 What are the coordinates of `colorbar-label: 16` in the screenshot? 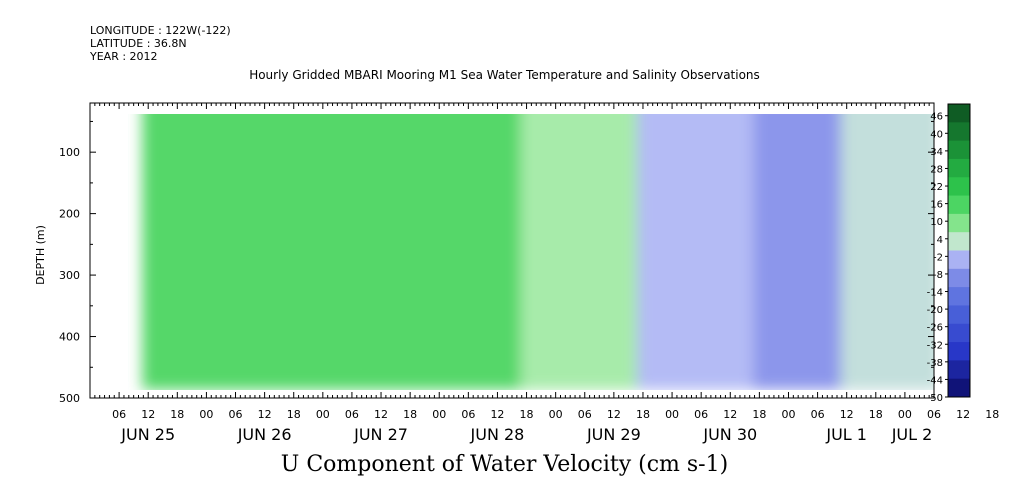 It's located at (936, 205).